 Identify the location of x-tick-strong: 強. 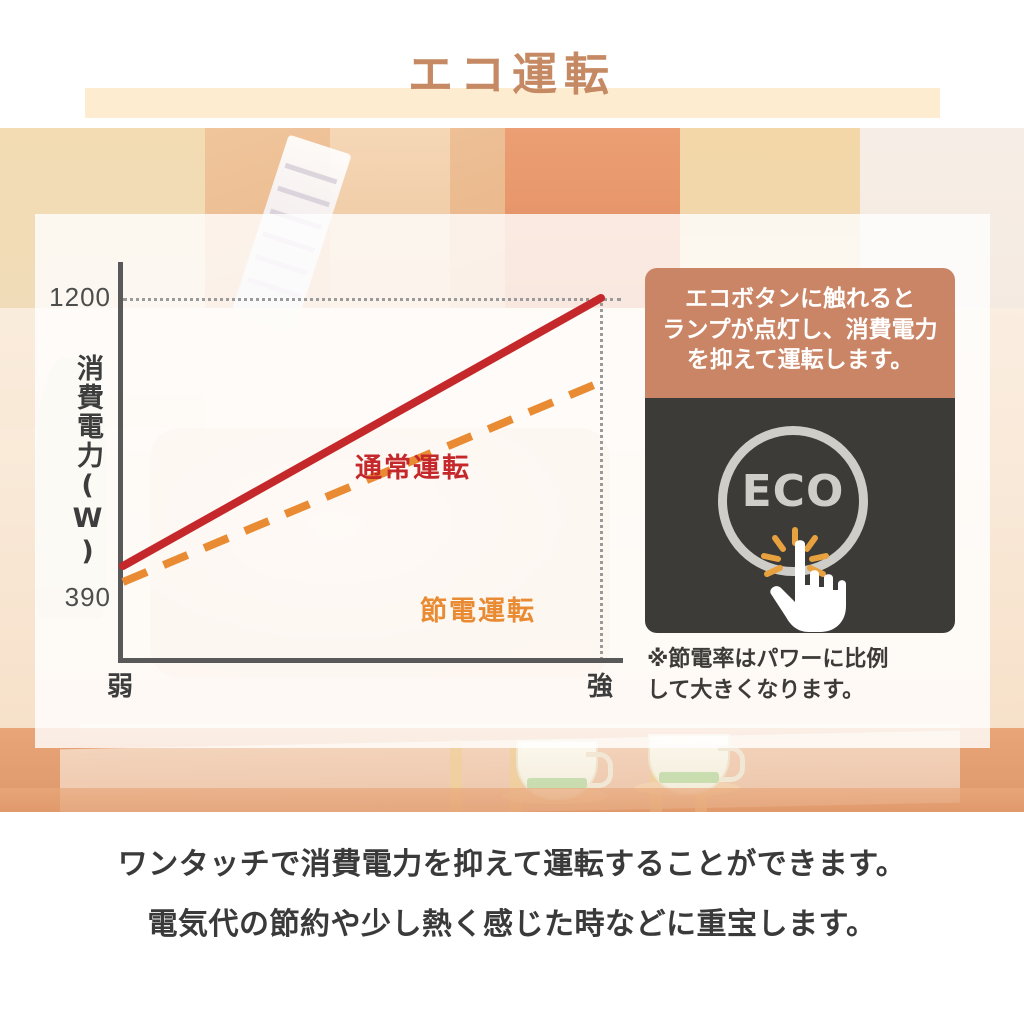
(600, 687).